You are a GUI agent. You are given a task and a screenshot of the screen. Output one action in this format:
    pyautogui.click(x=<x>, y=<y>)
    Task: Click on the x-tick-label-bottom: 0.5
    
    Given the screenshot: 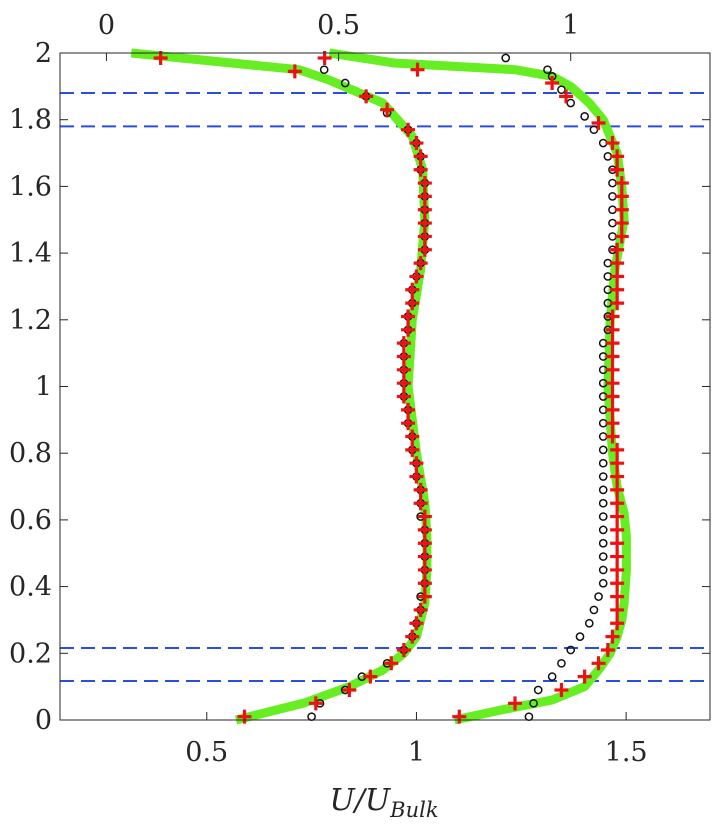 What is the action you would take?
    pyautogui.click(x=206, y=752)
    